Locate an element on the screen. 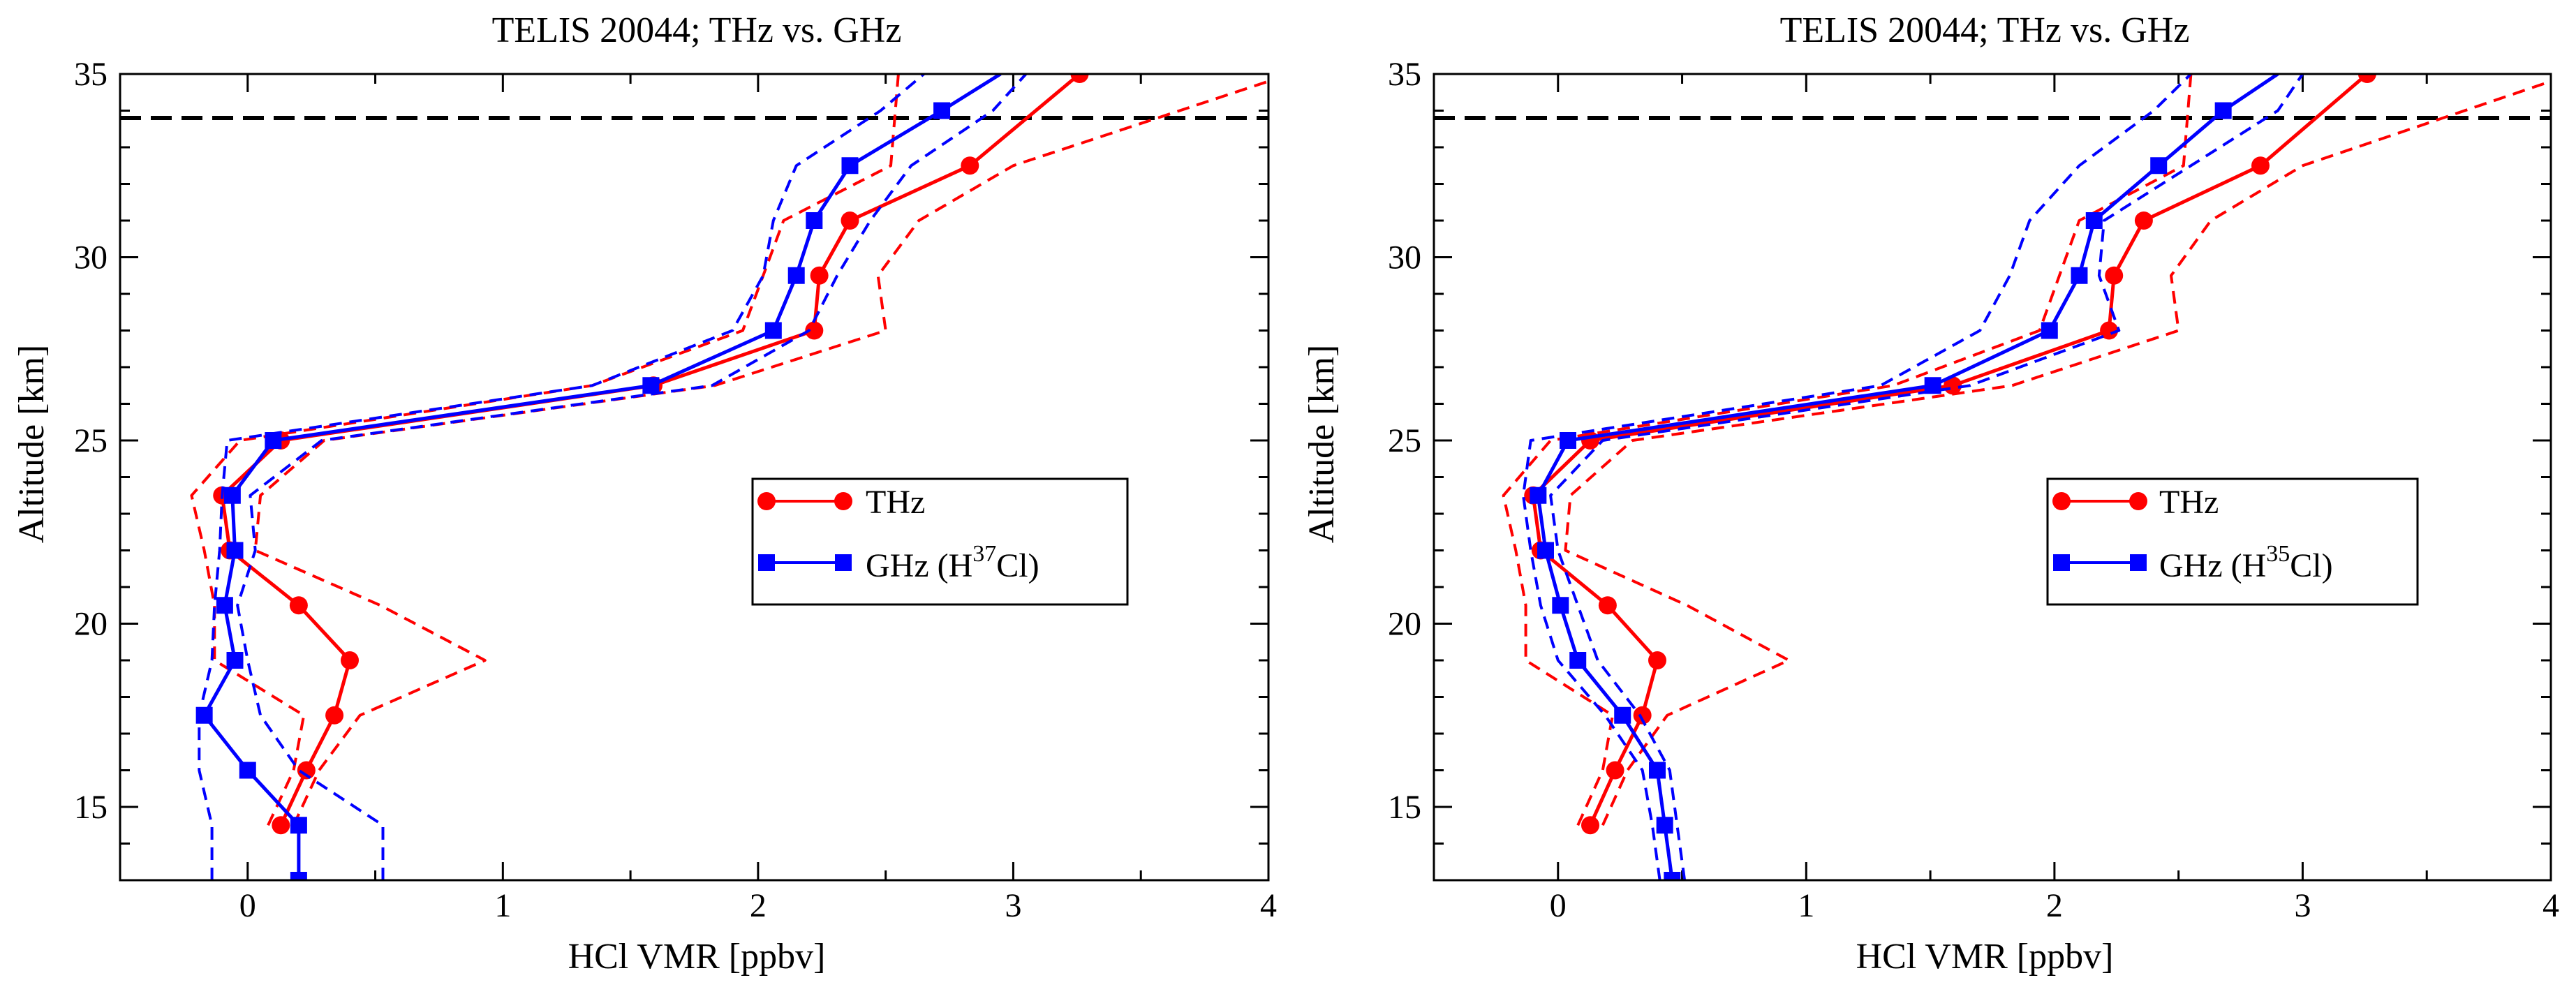 This screenshot has width=2576, height=987. y-tick-label: 25 is located at coordinates (91, 440).